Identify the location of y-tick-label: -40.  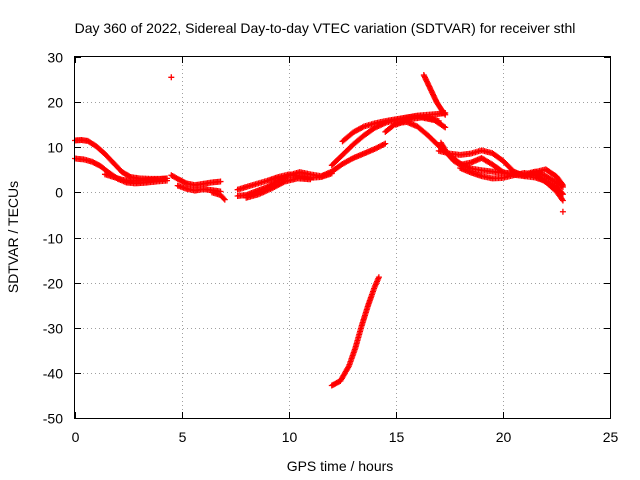
(53, 374).